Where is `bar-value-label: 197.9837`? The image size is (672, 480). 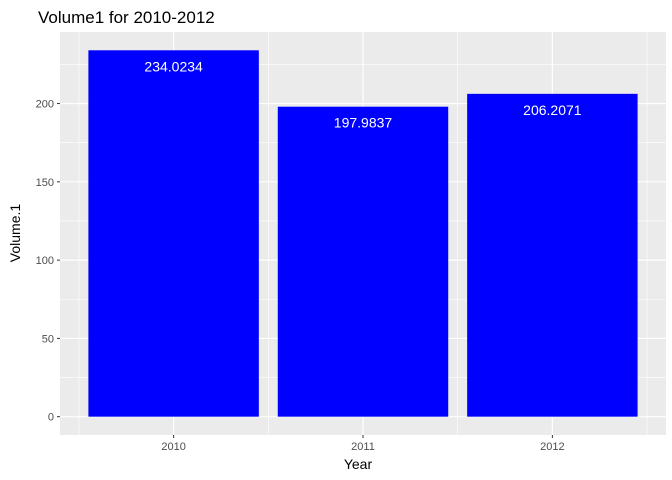
bar-value-label: 197.9837 is located at coordinates (363, 123).